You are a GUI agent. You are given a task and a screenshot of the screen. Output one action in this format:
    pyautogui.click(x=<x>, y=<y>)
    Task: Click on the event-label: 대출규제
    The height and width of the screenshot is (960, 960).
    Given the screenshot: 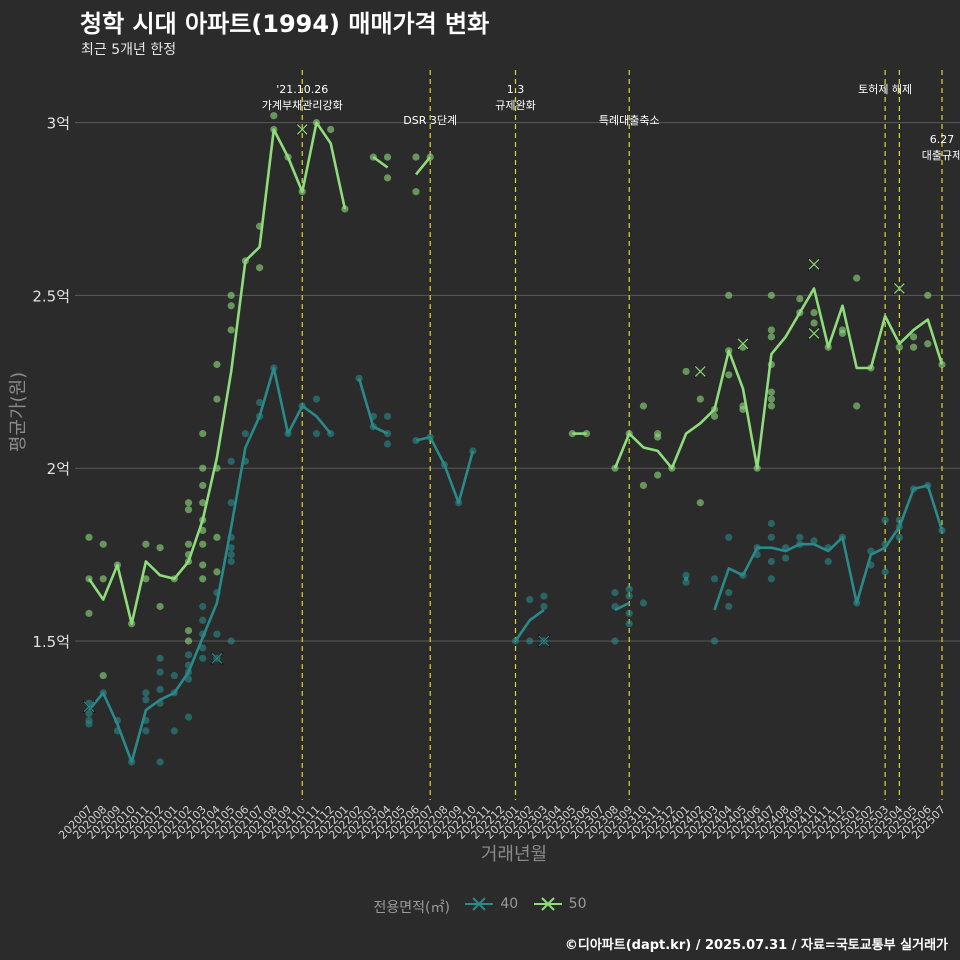 What is the action you would take?
    pyautogui.click(x=941, y=155)
    